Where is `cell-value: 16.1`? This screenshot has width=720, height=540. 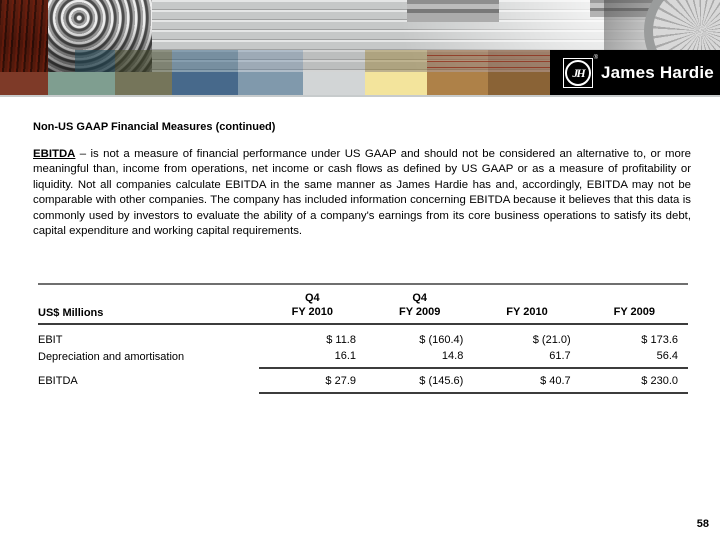
cell-value: 16.1 is located at coordinates (312, 358).